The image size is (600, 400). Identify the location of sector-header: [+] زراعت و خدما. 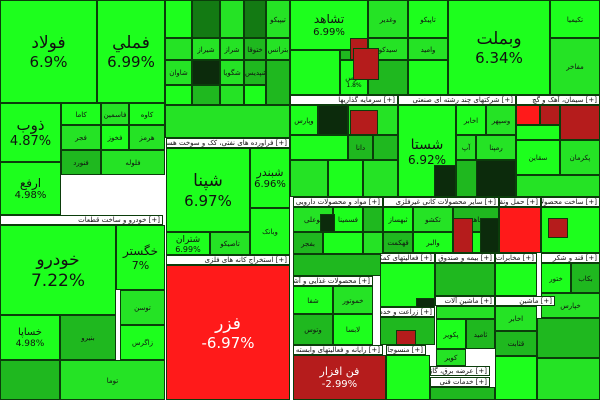
(407, 312).